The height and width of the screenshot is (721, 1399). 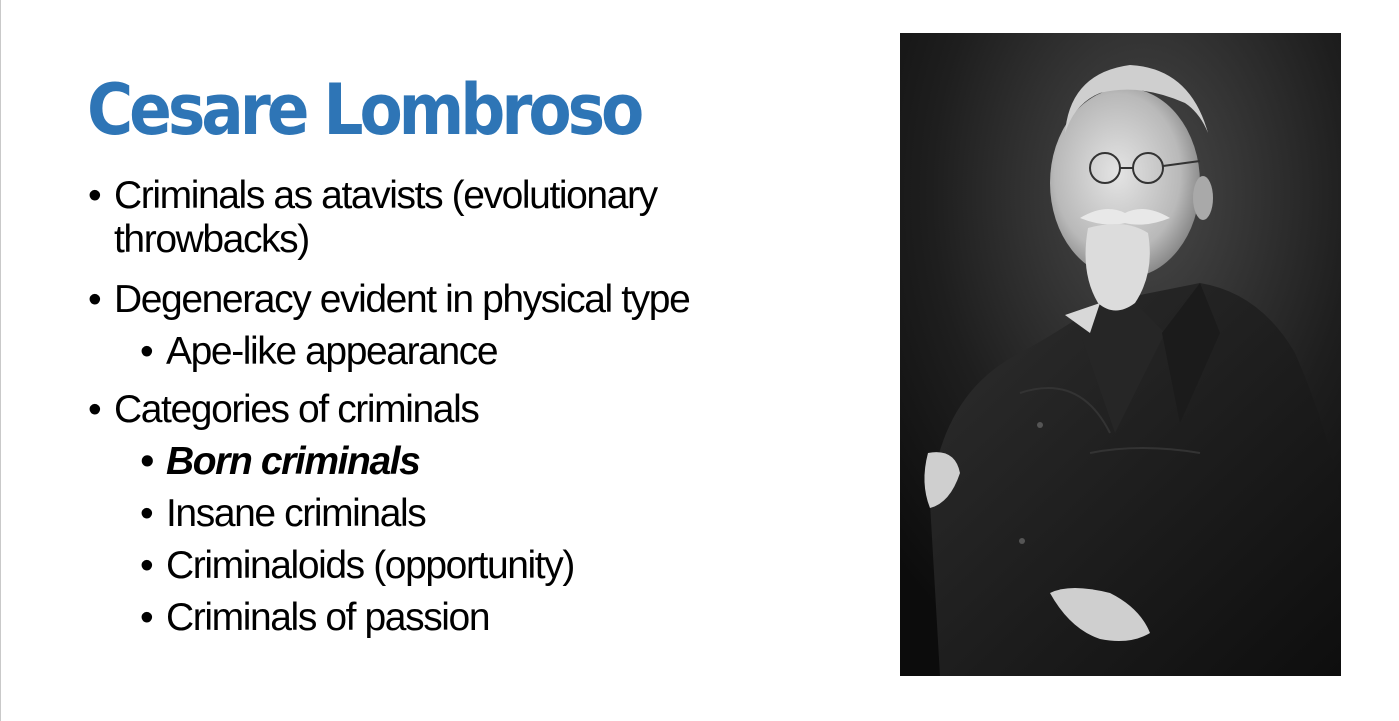 I want to click on sub-bullet-ape-like: Ape-like appearance, so click(x=457, y=352).